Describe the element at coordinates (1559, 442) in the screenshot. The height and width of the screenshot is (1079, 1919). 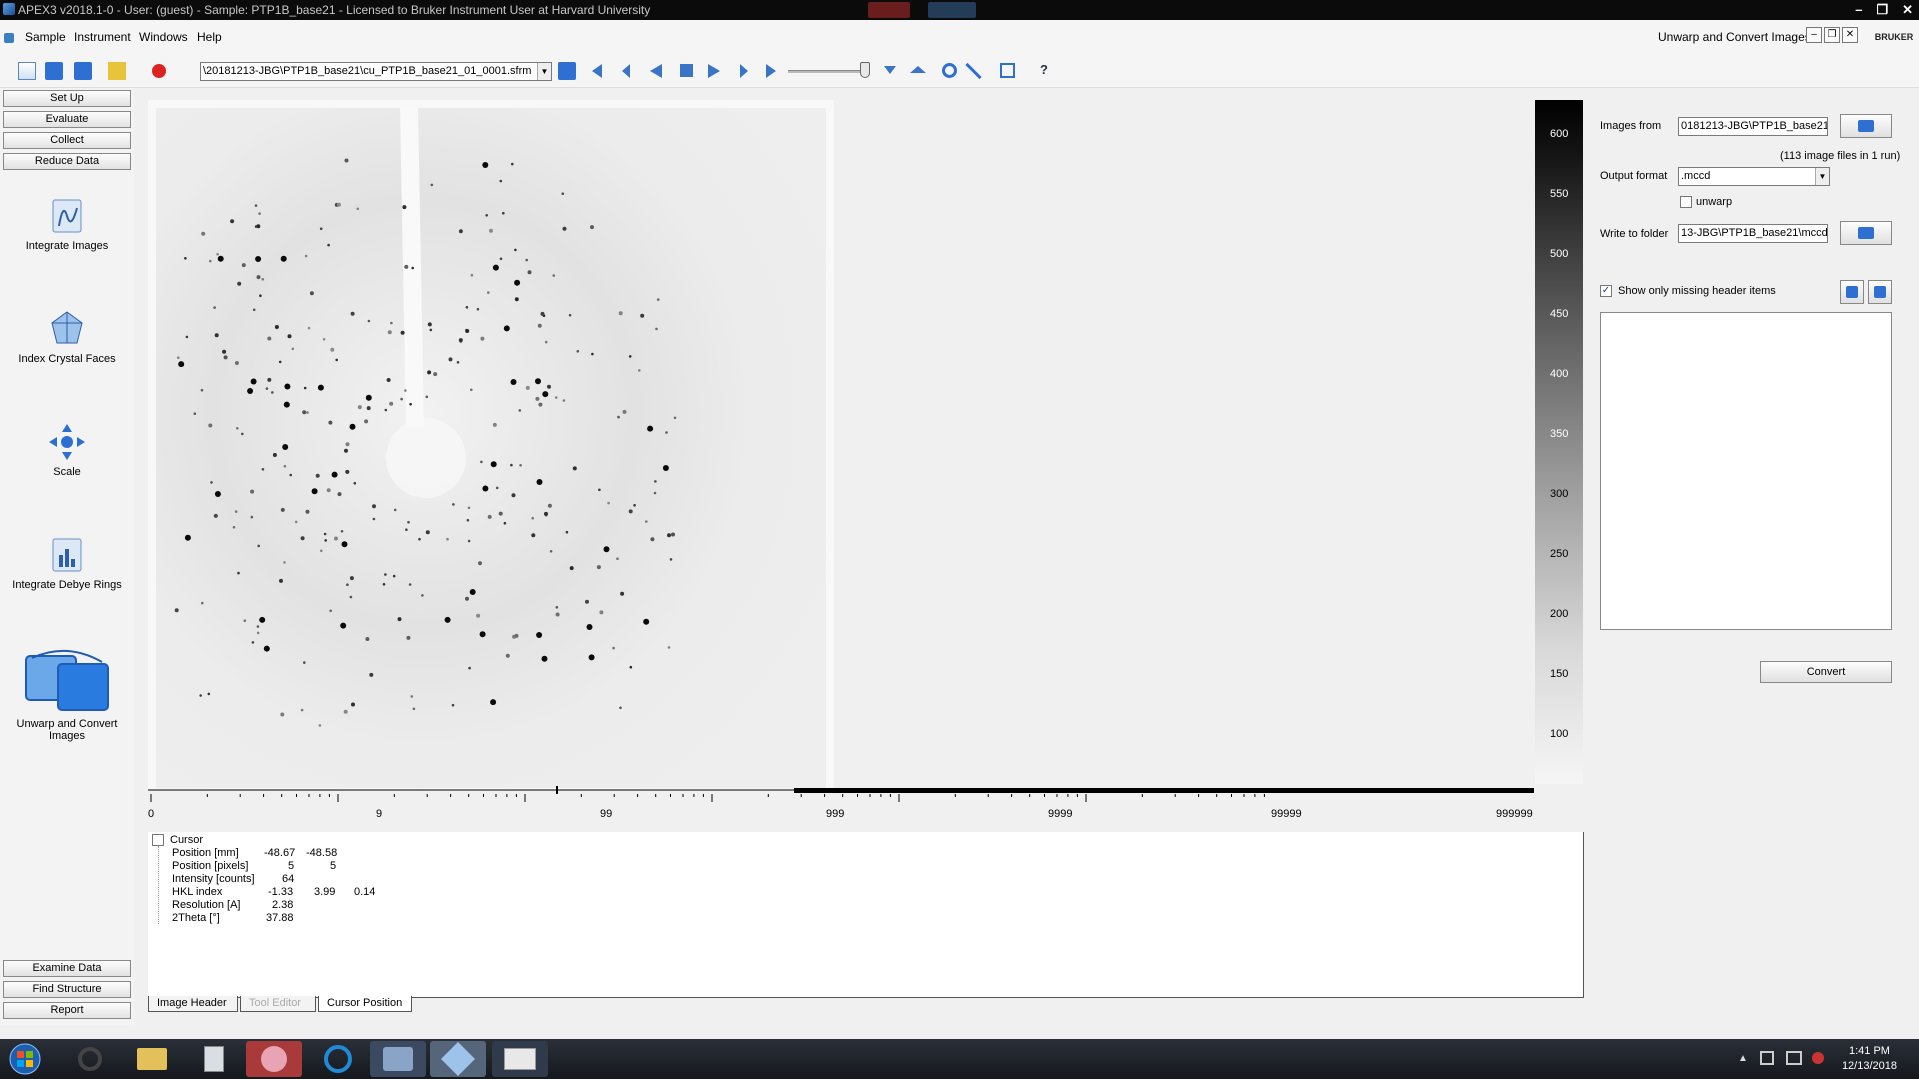
I see `color-scale-bar` at that location.